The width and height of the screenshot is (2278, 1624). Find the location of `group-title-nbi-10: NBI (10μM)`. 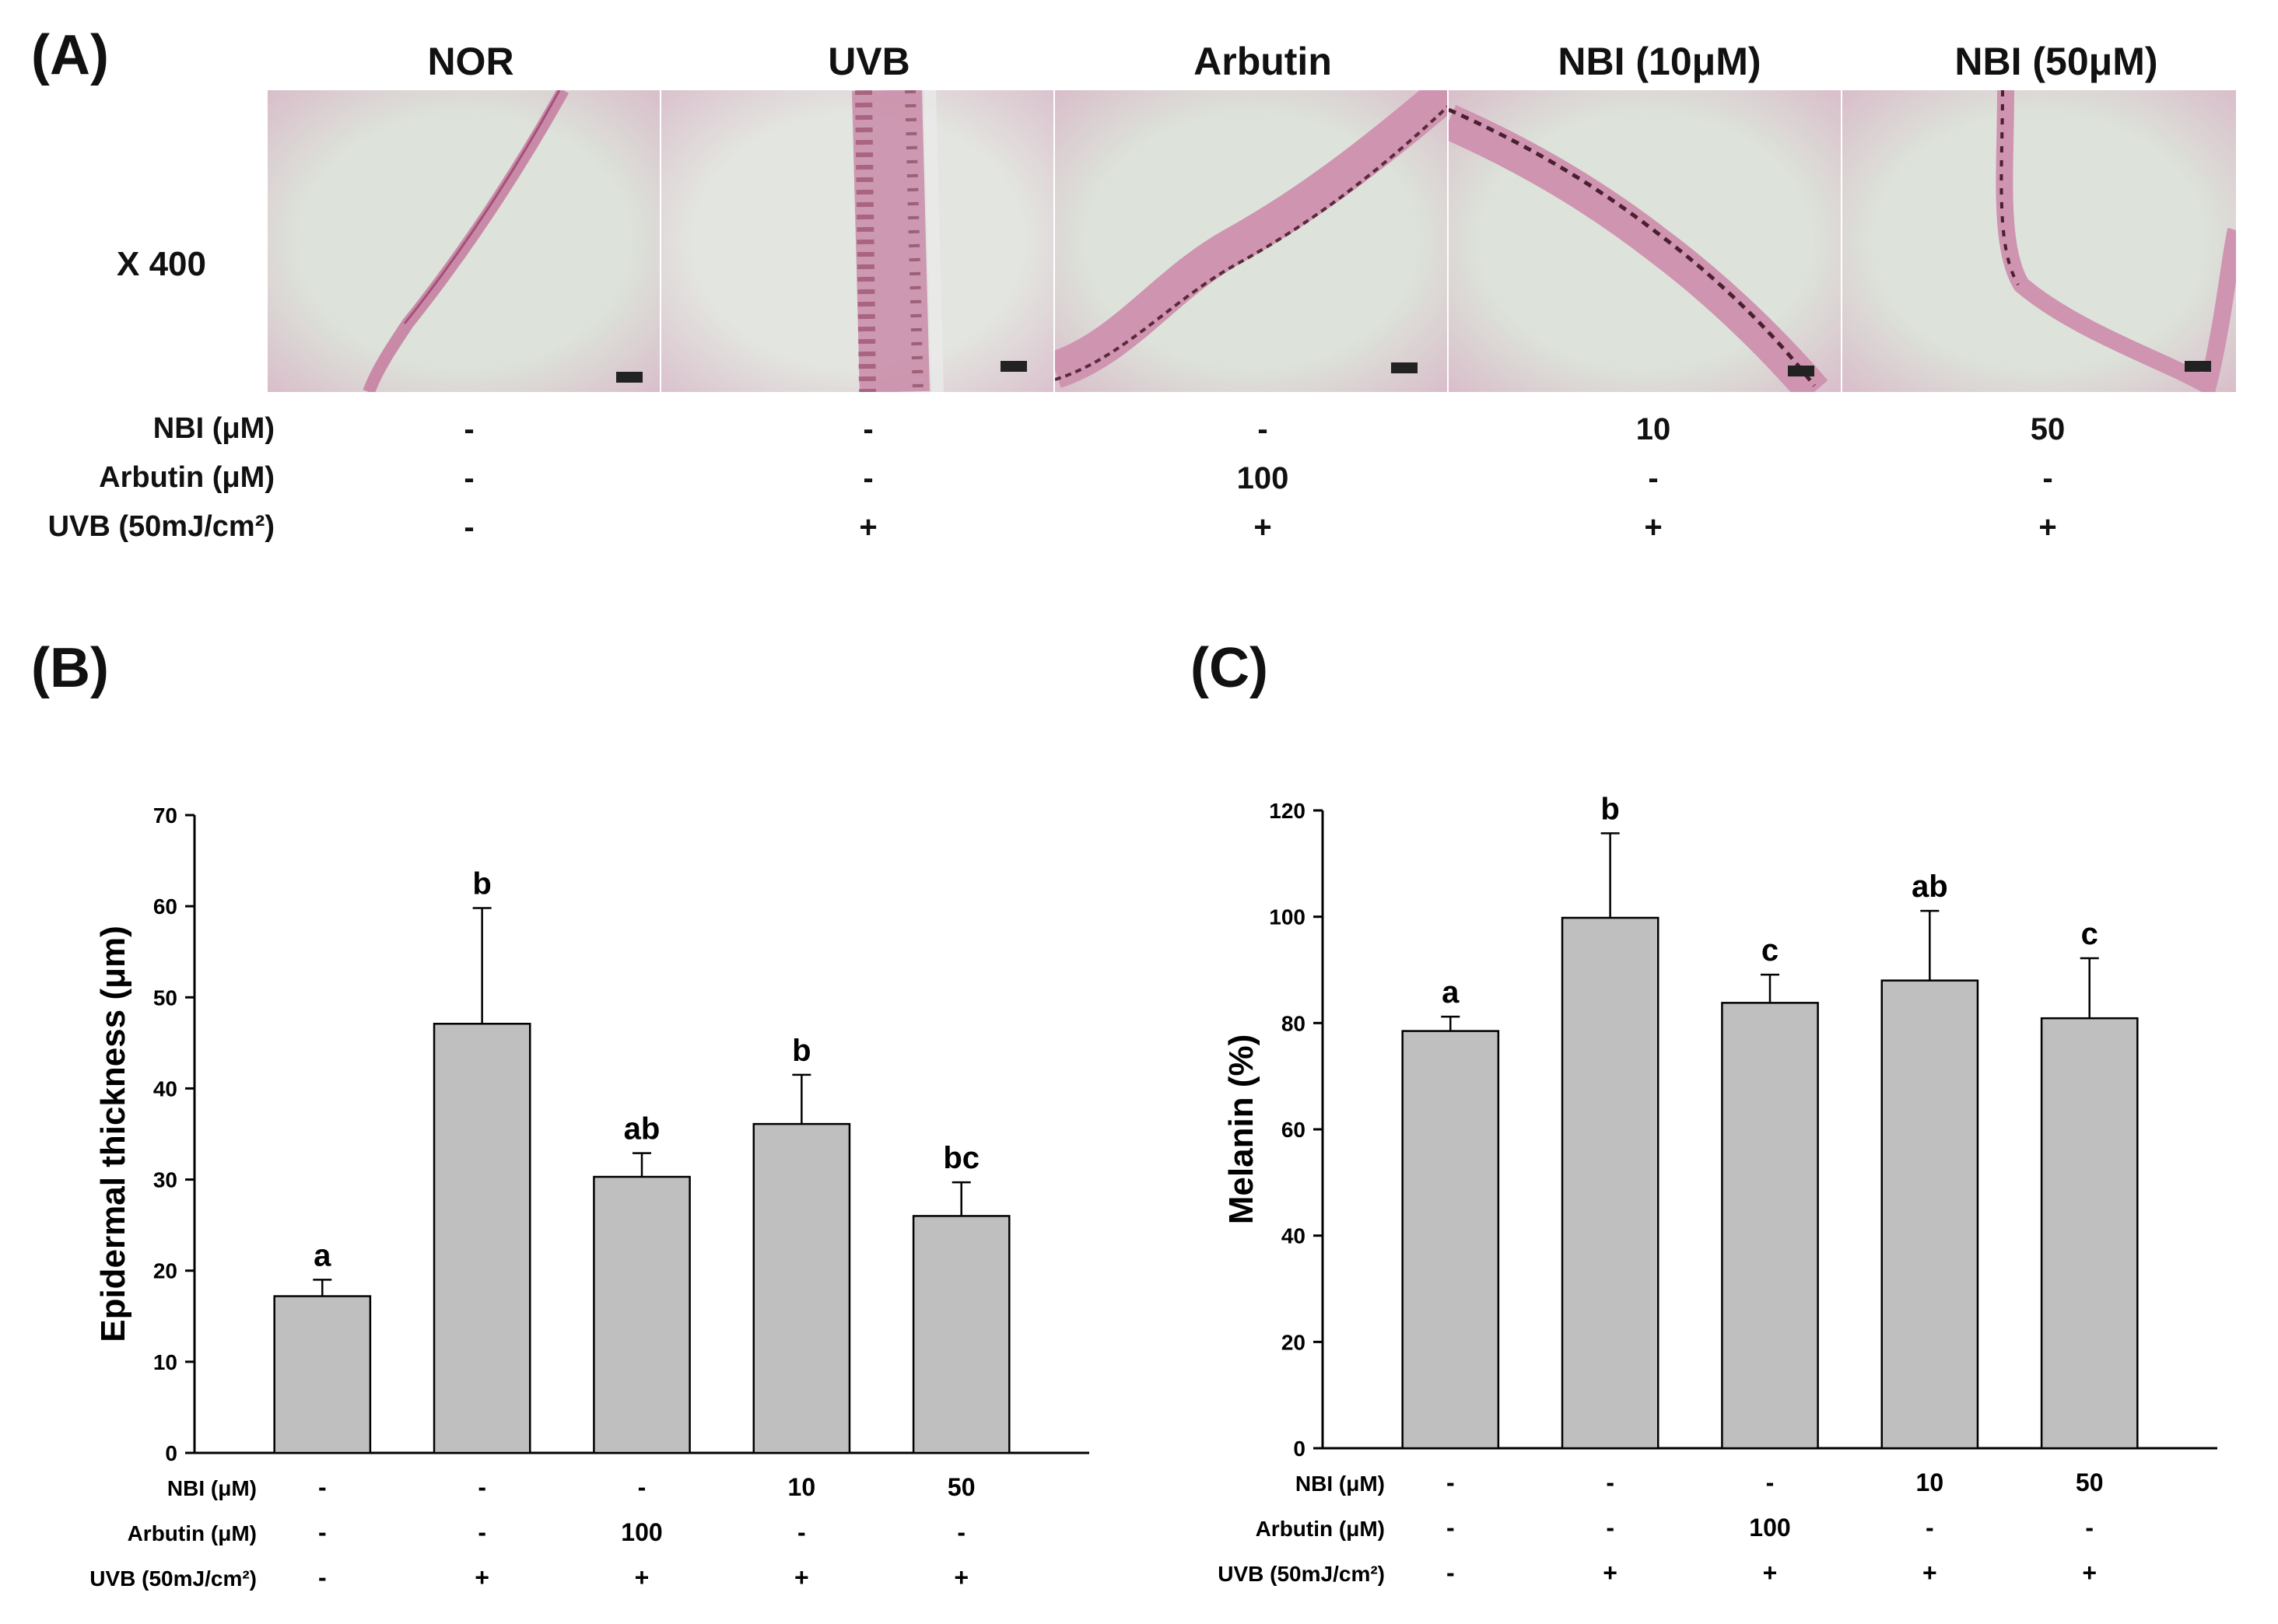

group-title-nbi-10: NBI (10μM) is located at coordinates (1659, 62).